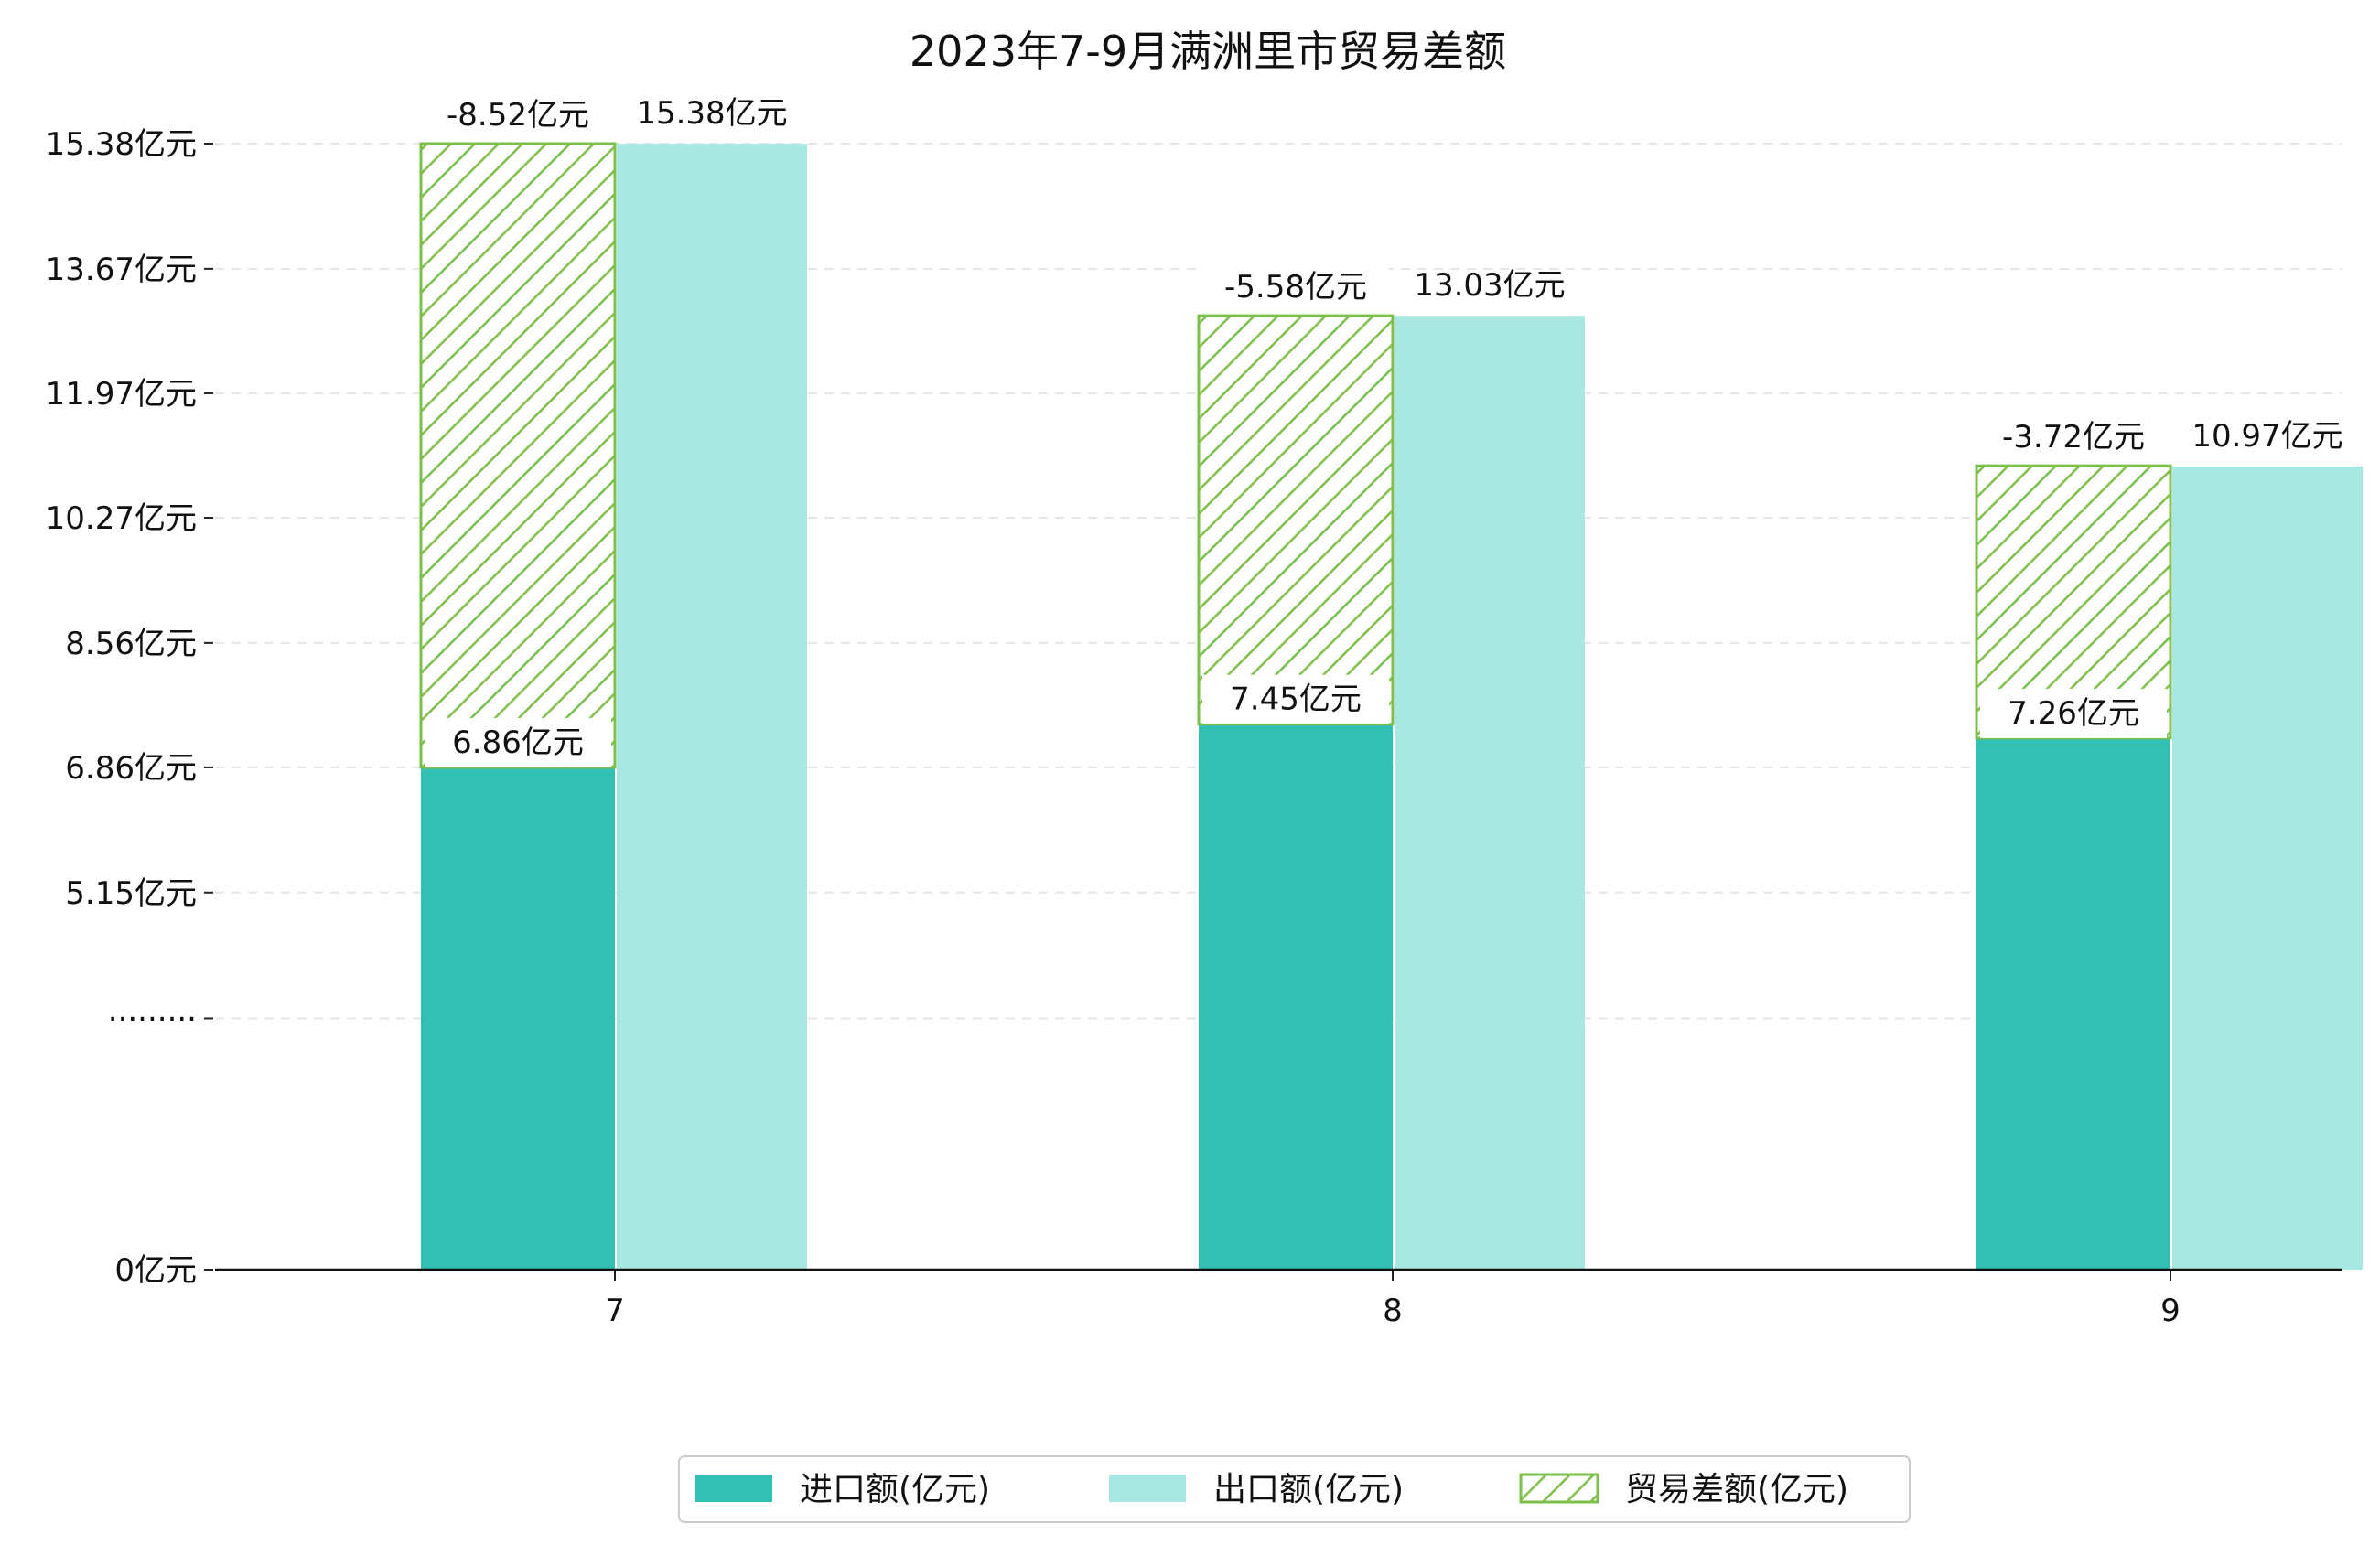 Image resolution: width=2380 pixels, height=1545 pixels. I want to click on x-tick-label: 7, so click(615, 1311).